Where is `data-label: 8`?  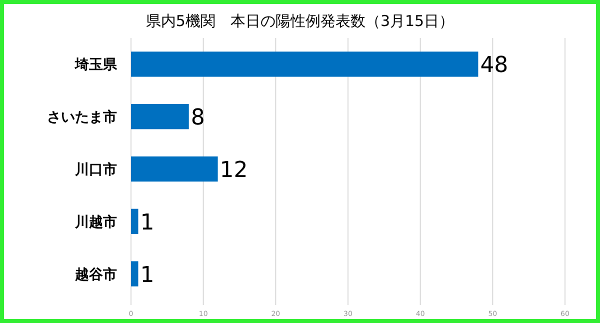 data-label: 8 is located at coordinates (197, 118).